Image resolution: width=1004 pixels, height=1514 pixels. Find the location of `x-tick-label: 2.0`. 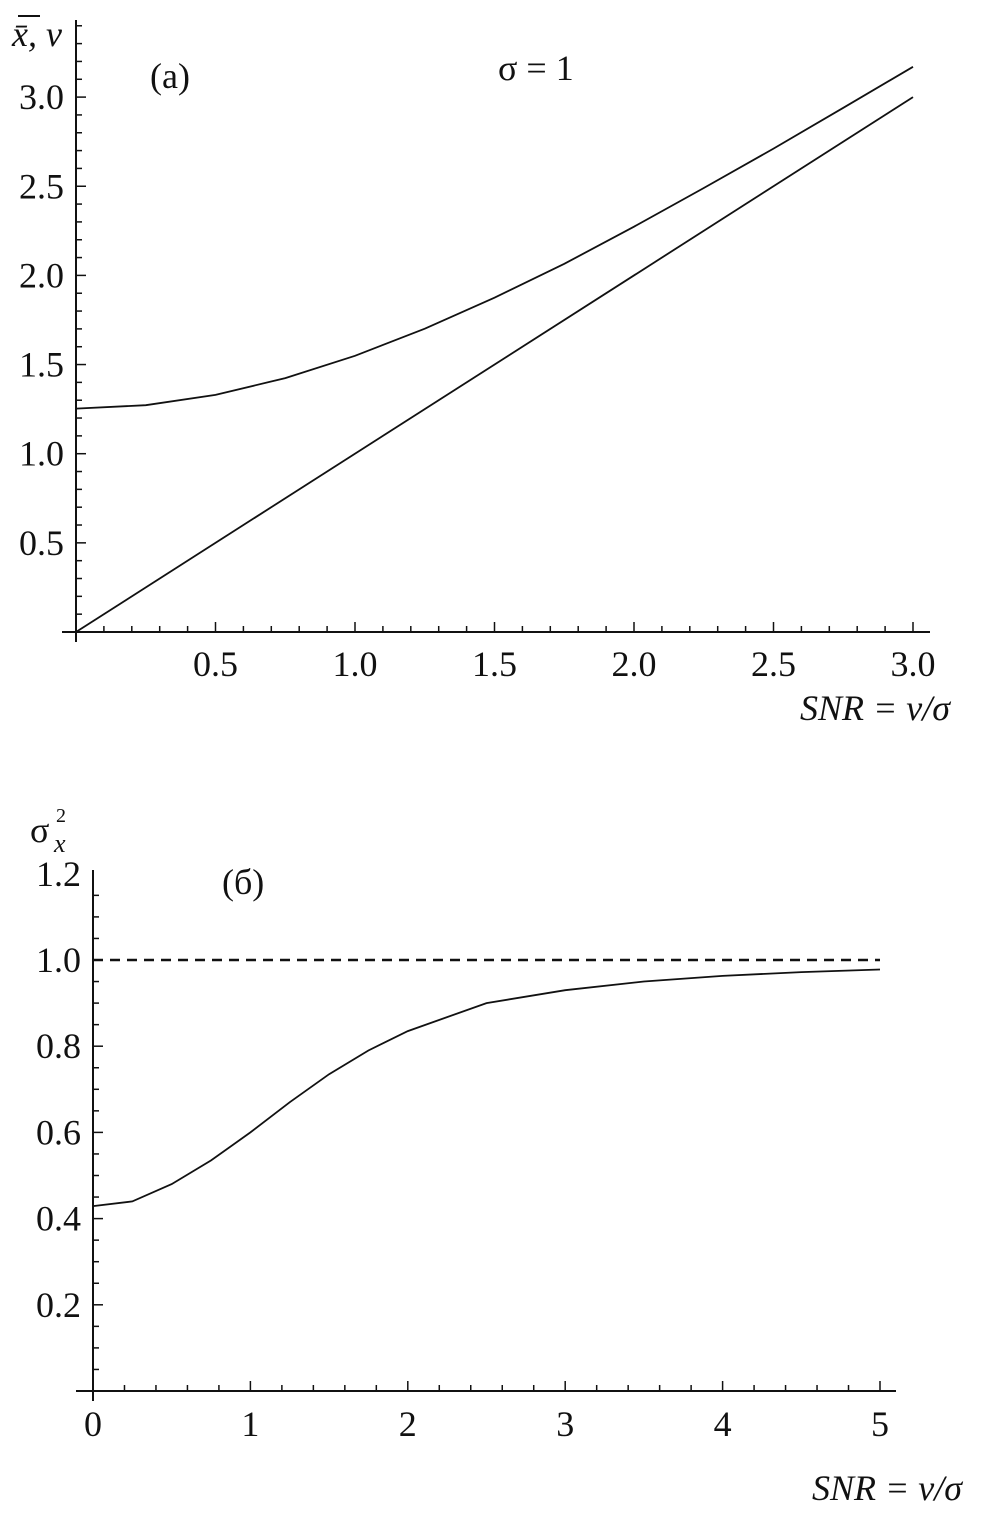

x-tick-label: 2.0 is located at coordinates (634, 664).